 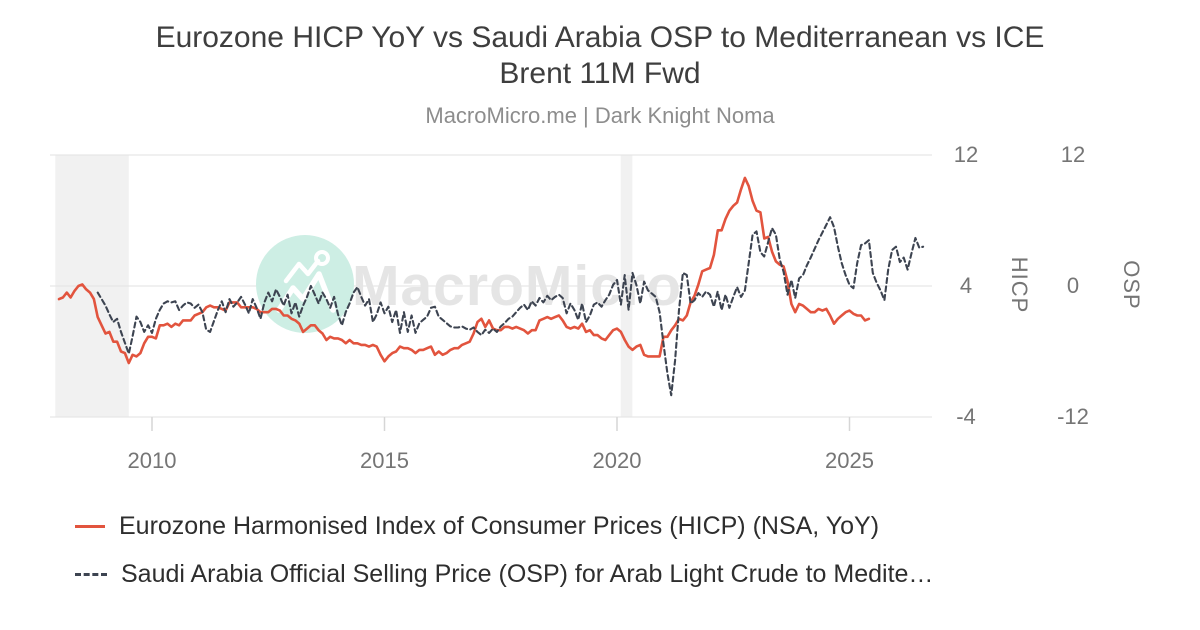 I want to click on y-tick-label-hicp: 12, so click(x=966, y=154).